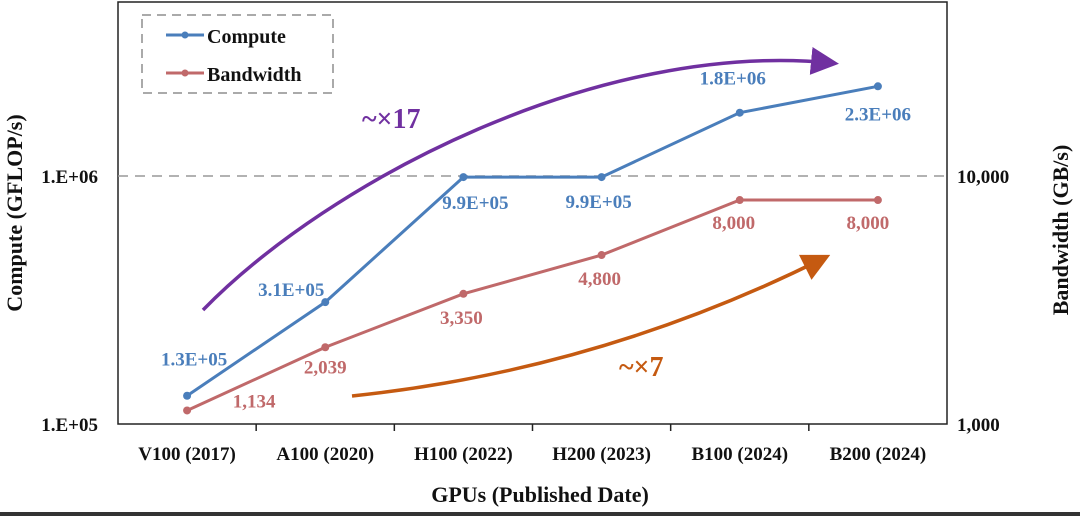 The height and width of the screenshot is (516, 1080). I want to click on x-tick-label: V100 (2017), so click(187, 454).